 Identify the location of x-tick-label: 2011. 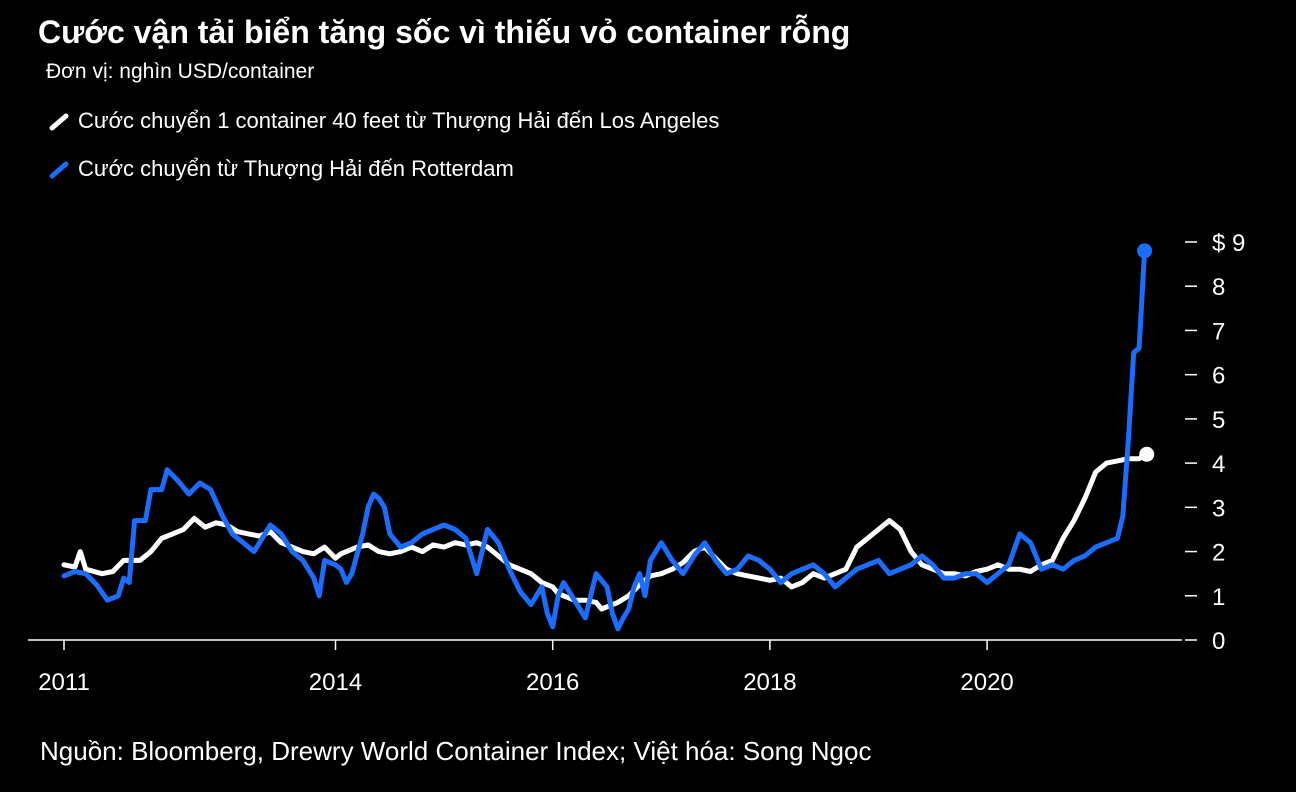
(64, 682).